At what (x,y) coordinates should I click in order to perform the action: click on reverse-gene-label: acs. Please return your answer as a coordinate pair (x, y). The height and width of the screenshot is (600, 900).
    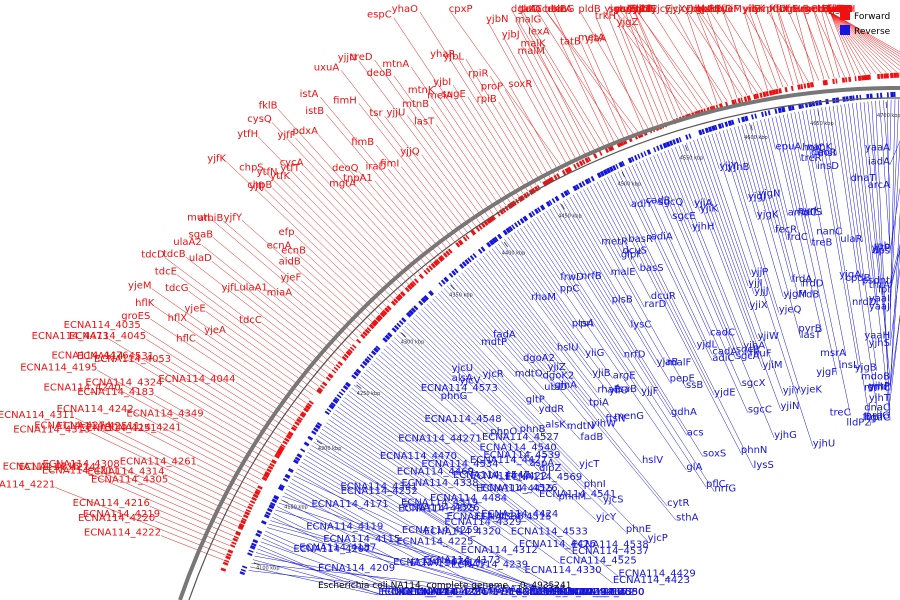
    Looking at the image, I should click on (695, 432).